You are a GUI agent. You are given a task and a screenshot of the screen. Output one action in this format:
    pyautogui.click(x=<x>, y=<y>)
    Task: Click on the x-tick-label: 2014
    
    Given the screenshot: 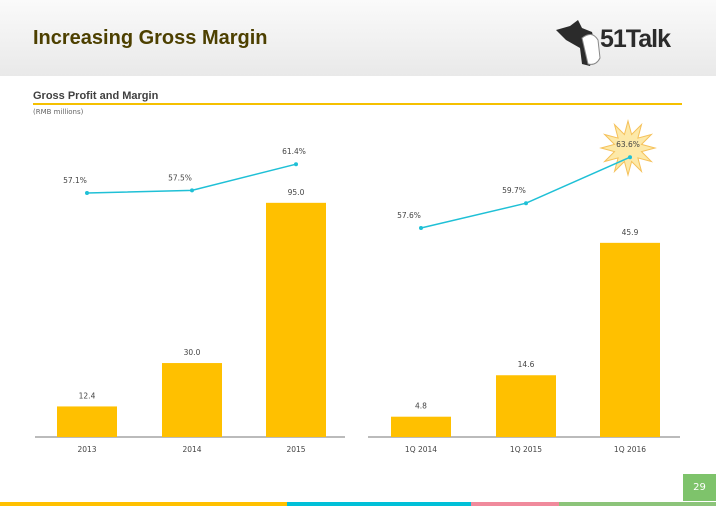 What is the action you would take?
    pyautogui.click(x=191, y=449)
    